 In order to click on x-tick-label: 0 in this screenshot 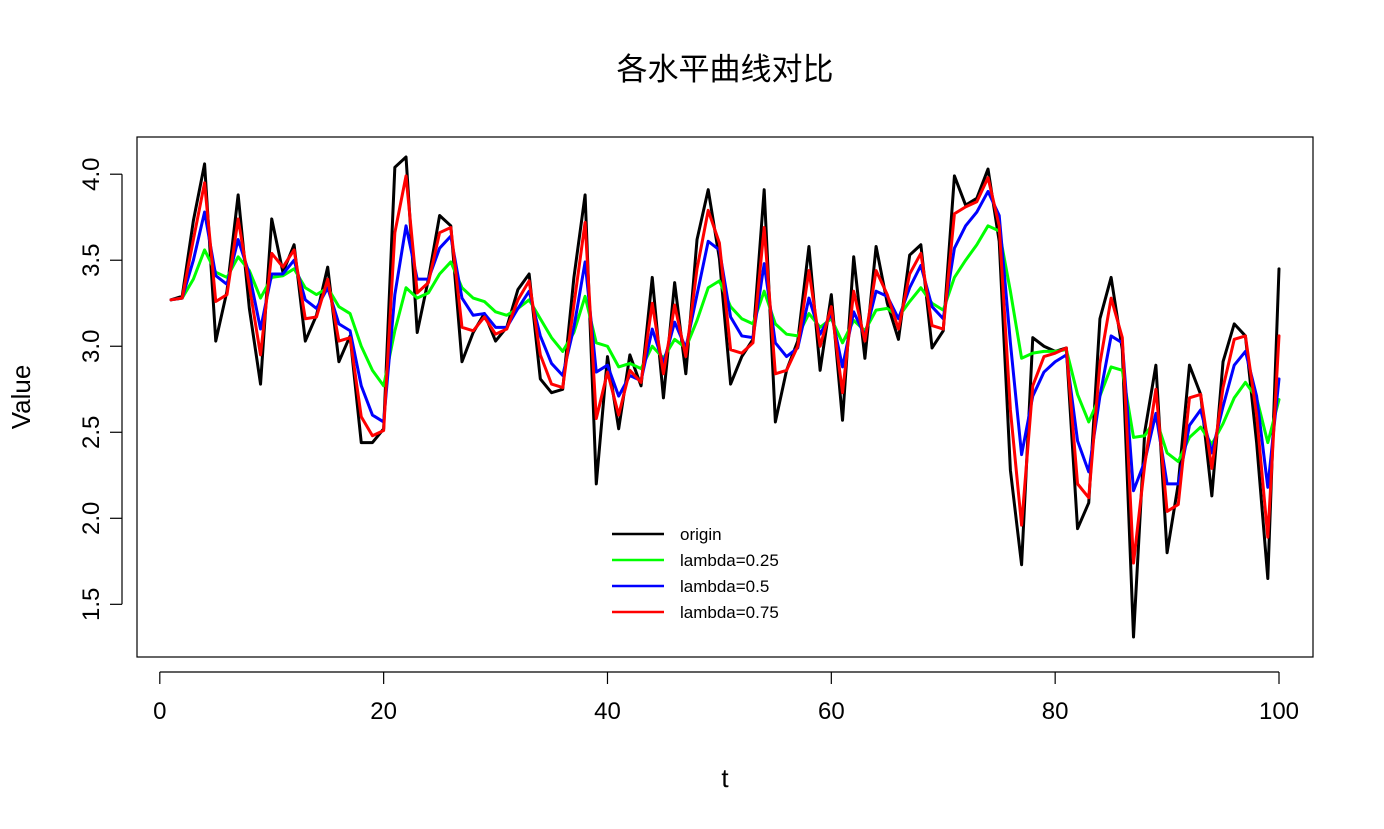, I will do `click(159, 711)`.